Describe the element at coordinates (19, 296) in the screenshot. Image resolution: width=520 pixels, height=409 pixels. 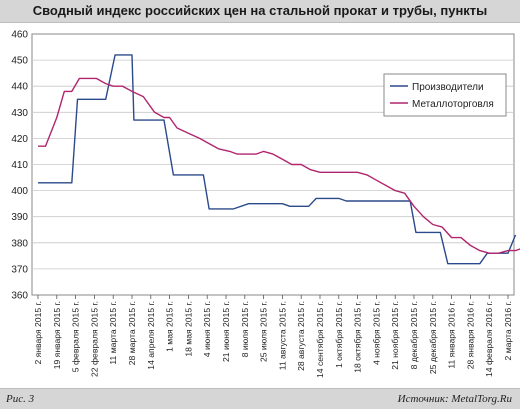
I see `y-tick-label: 360` at that location.